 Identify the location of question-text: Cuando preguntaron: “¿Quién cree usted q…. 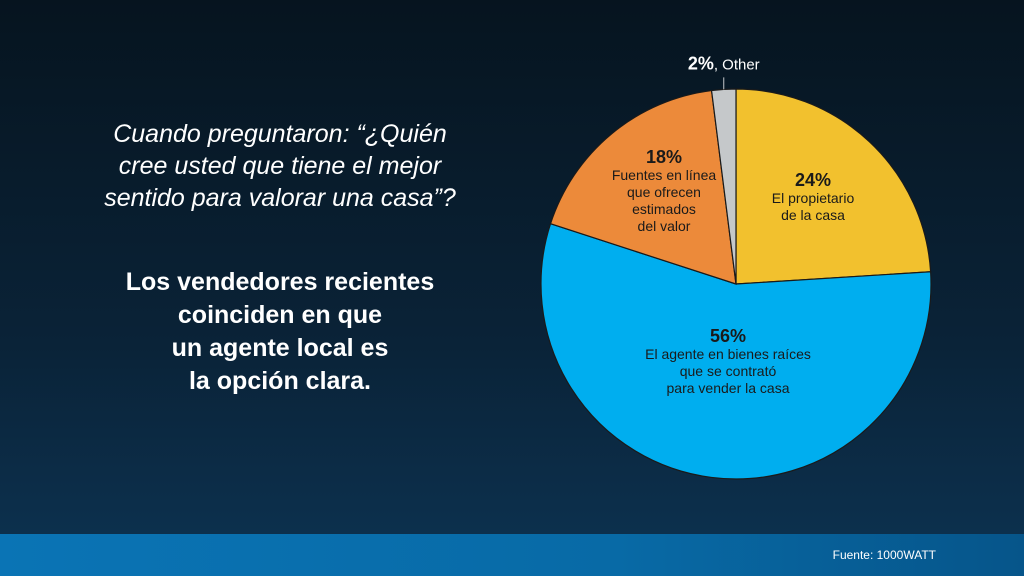
(280, 166).